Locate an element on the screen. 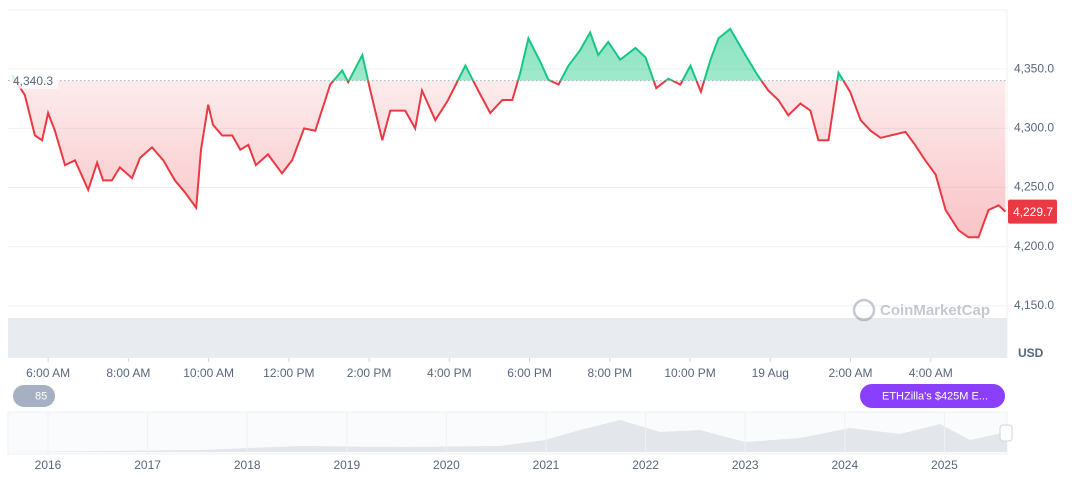 Image resolution: width=1072 pixels, height=477 pixels. baseline-label-bg is located at coordinates (34, 80).